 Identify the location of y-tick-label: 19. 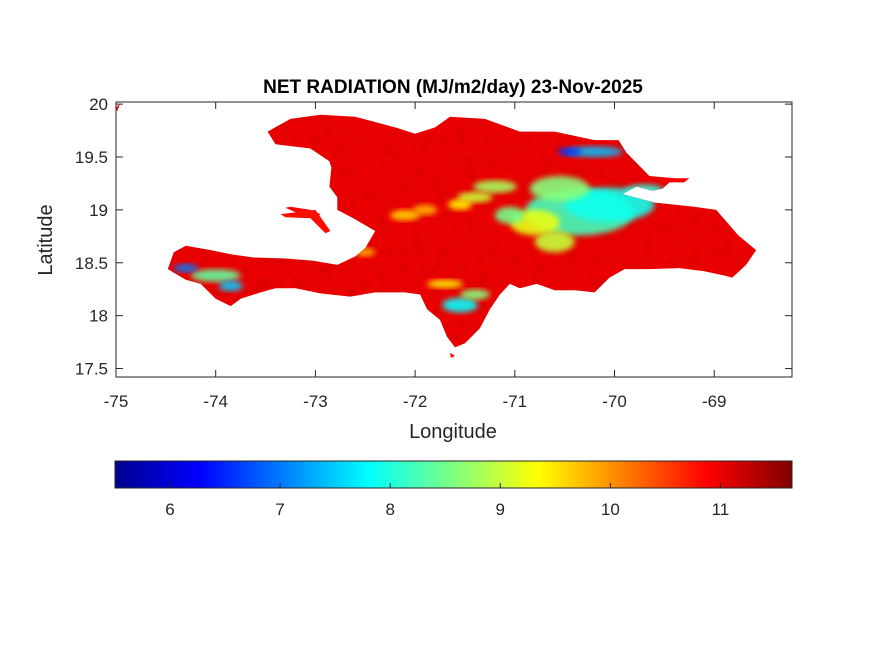
(98, 210).